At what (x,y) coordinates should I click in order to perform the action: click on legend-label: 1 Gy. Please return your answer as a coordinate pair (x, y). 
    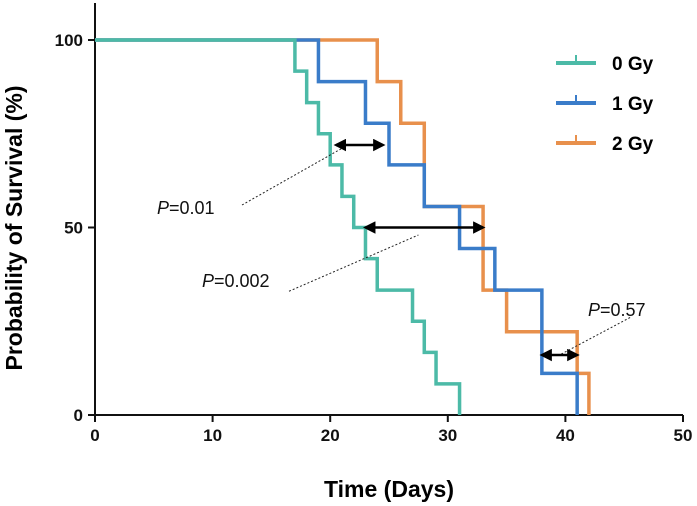
    Looking at the image, I should click on (633, 104).